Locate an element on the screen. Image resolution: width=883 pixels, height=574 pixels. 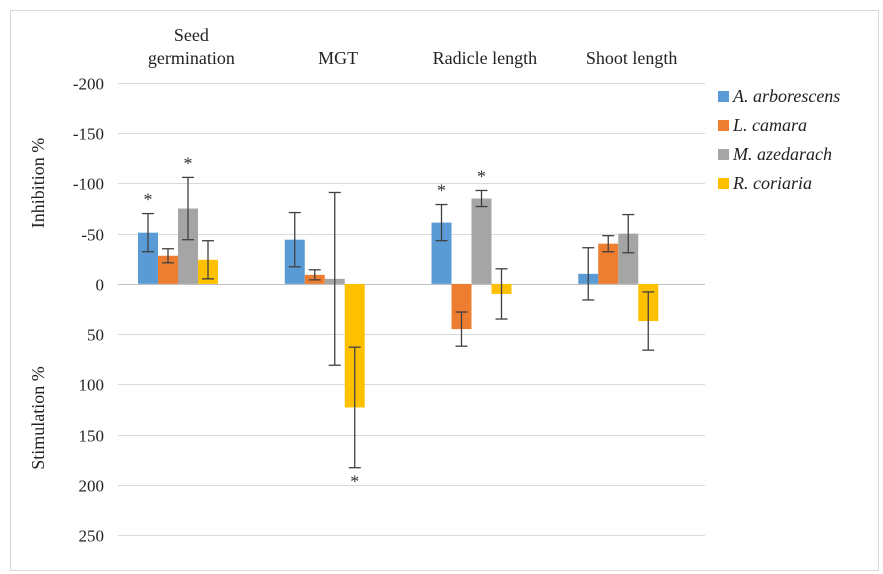
y-tick-label: 250 is located at coordinates (92, 536).